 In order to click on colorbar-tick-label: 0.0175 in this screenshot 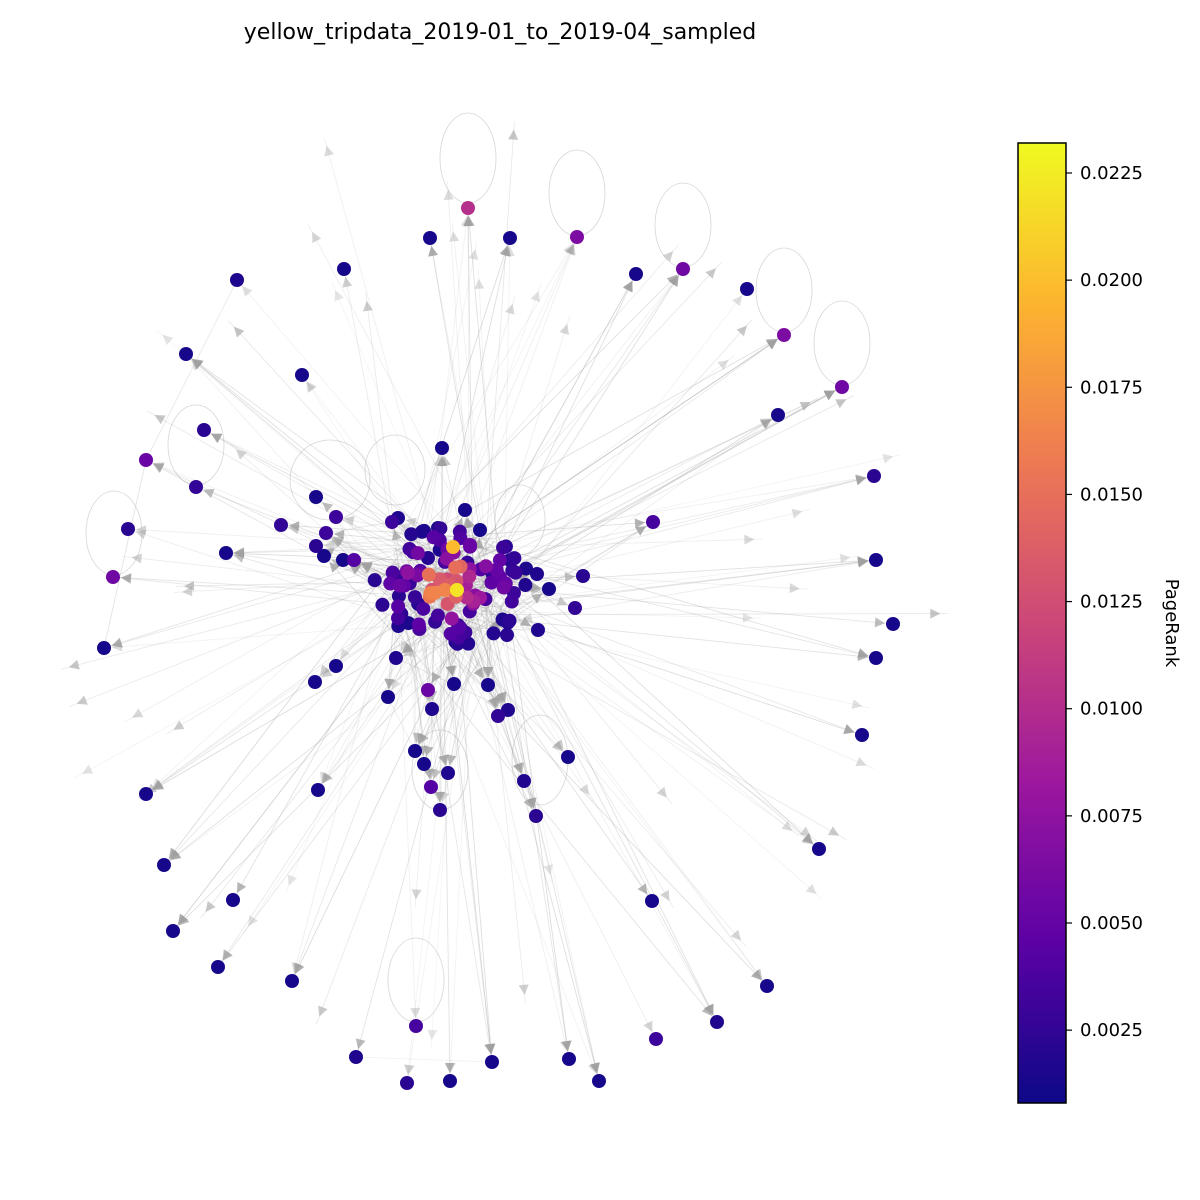, I will do `click(1111, 387)`.